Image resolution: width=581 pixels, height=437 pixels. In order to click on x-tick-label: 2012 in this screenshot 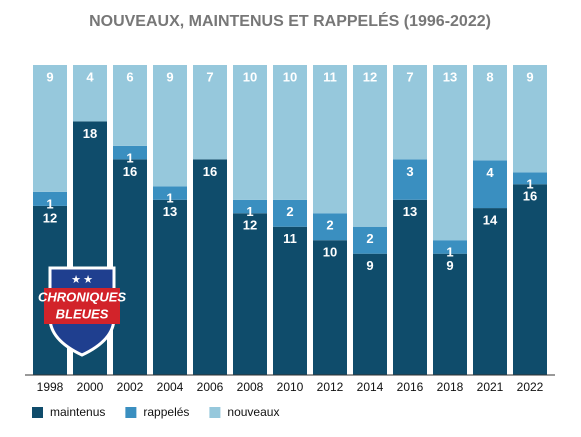, I will do `click(330, 387)`.